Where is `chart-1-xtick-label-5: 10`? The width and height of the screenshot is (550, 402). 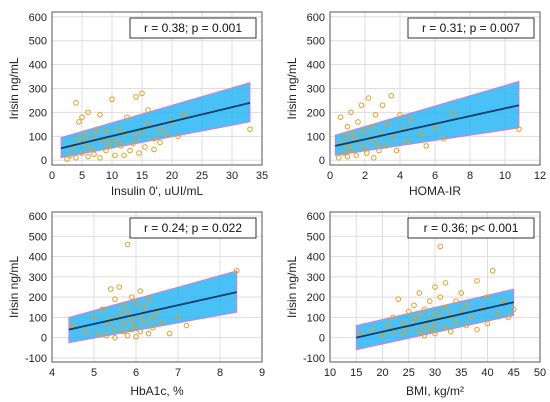
chart-1-xtick-label-5: 10 is located at coordinates (505, 176).